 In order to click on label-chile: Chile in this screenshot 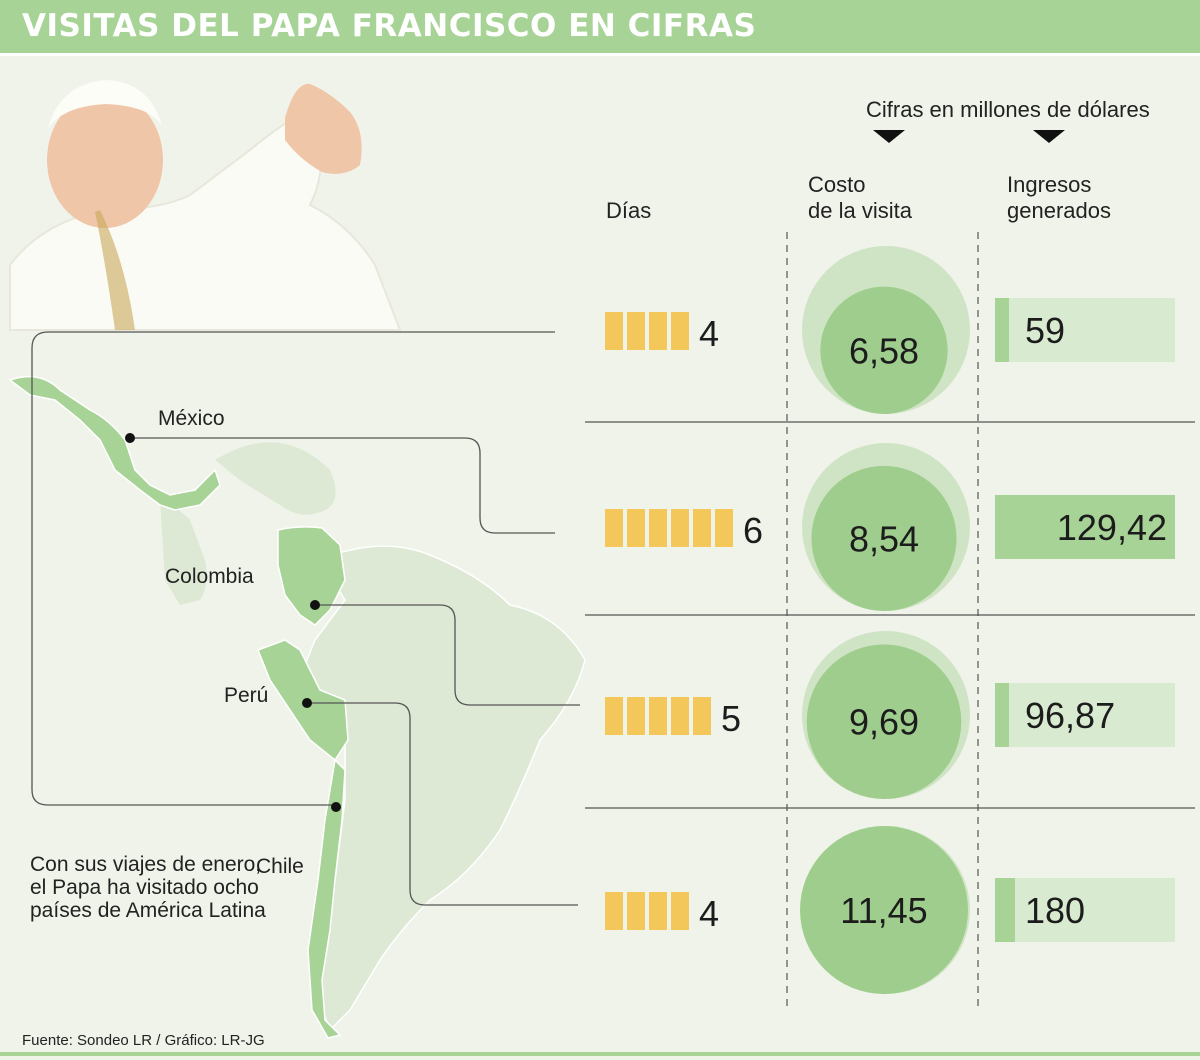, I will do `click(280, 866)`.